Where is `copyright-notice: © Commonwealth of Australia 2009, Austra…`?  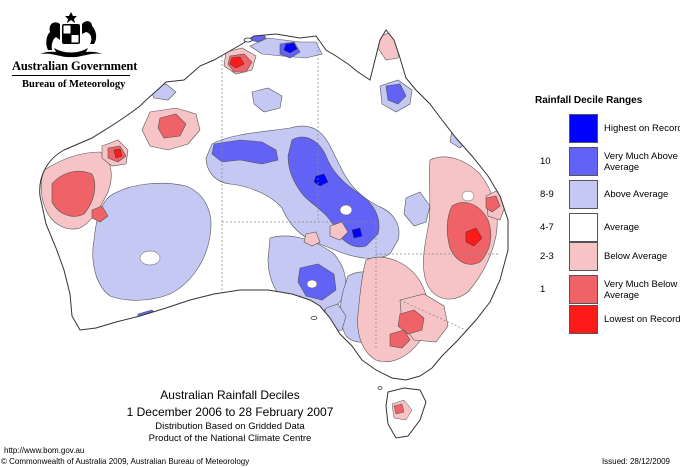
copyright-notice: © Commonwealth of Australia 2009, Austra… is located at coordinates (125, 461).